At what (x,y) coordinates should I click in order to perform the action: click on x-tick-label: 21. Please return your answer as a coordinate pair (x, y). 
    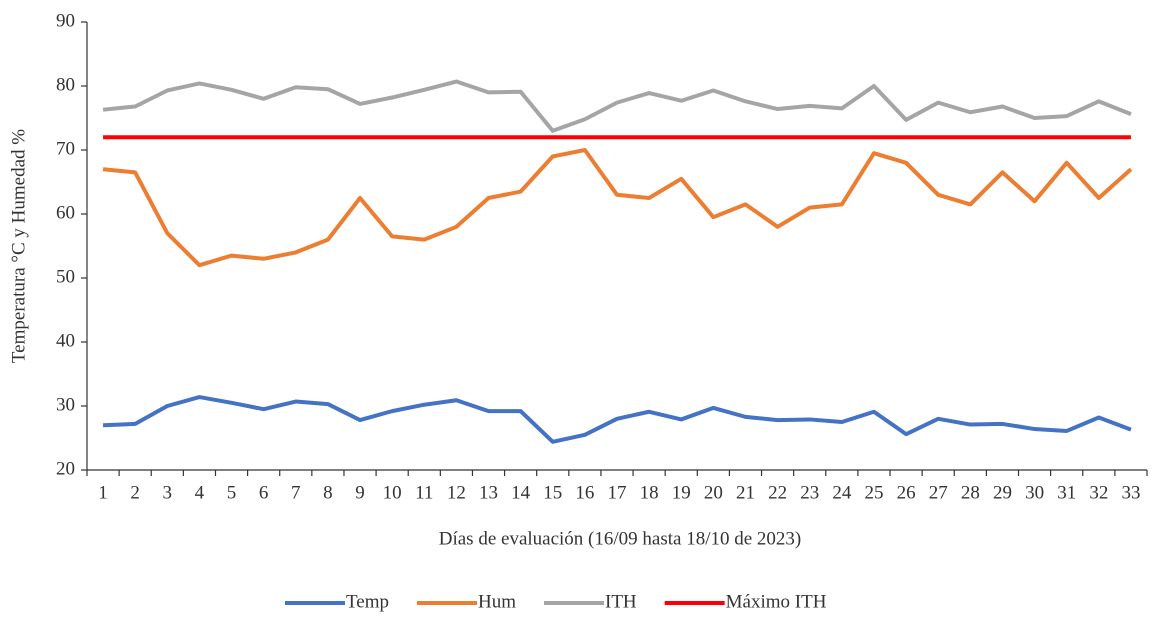
    Looking at the image, I should click on (745, 492).